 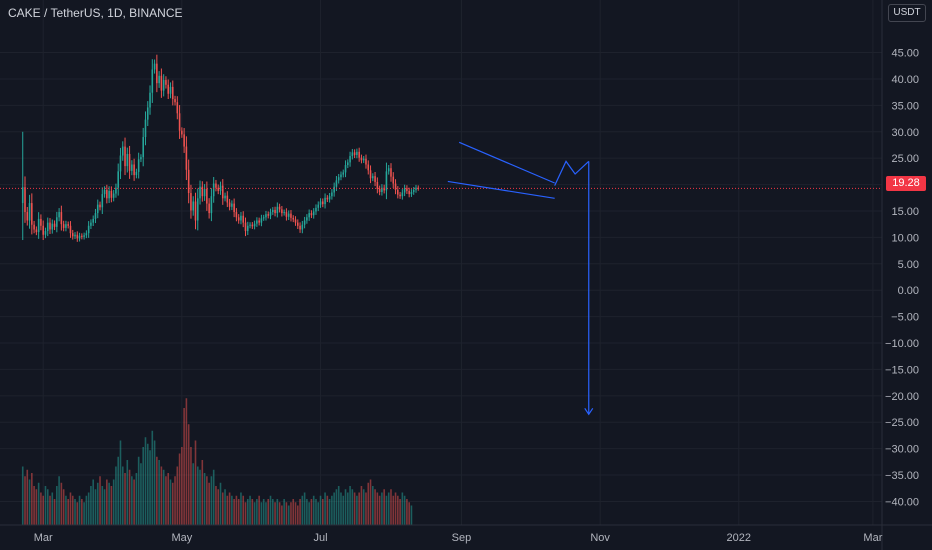 I want to click on price-tick-label: −15.00, so click(x=902, y=370).